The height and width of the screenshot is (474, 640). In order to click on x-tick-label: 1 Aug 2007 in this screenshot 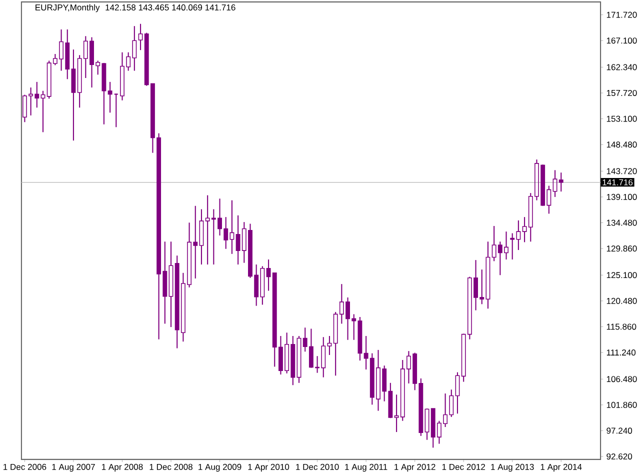, I will do `click(73, 468)`.